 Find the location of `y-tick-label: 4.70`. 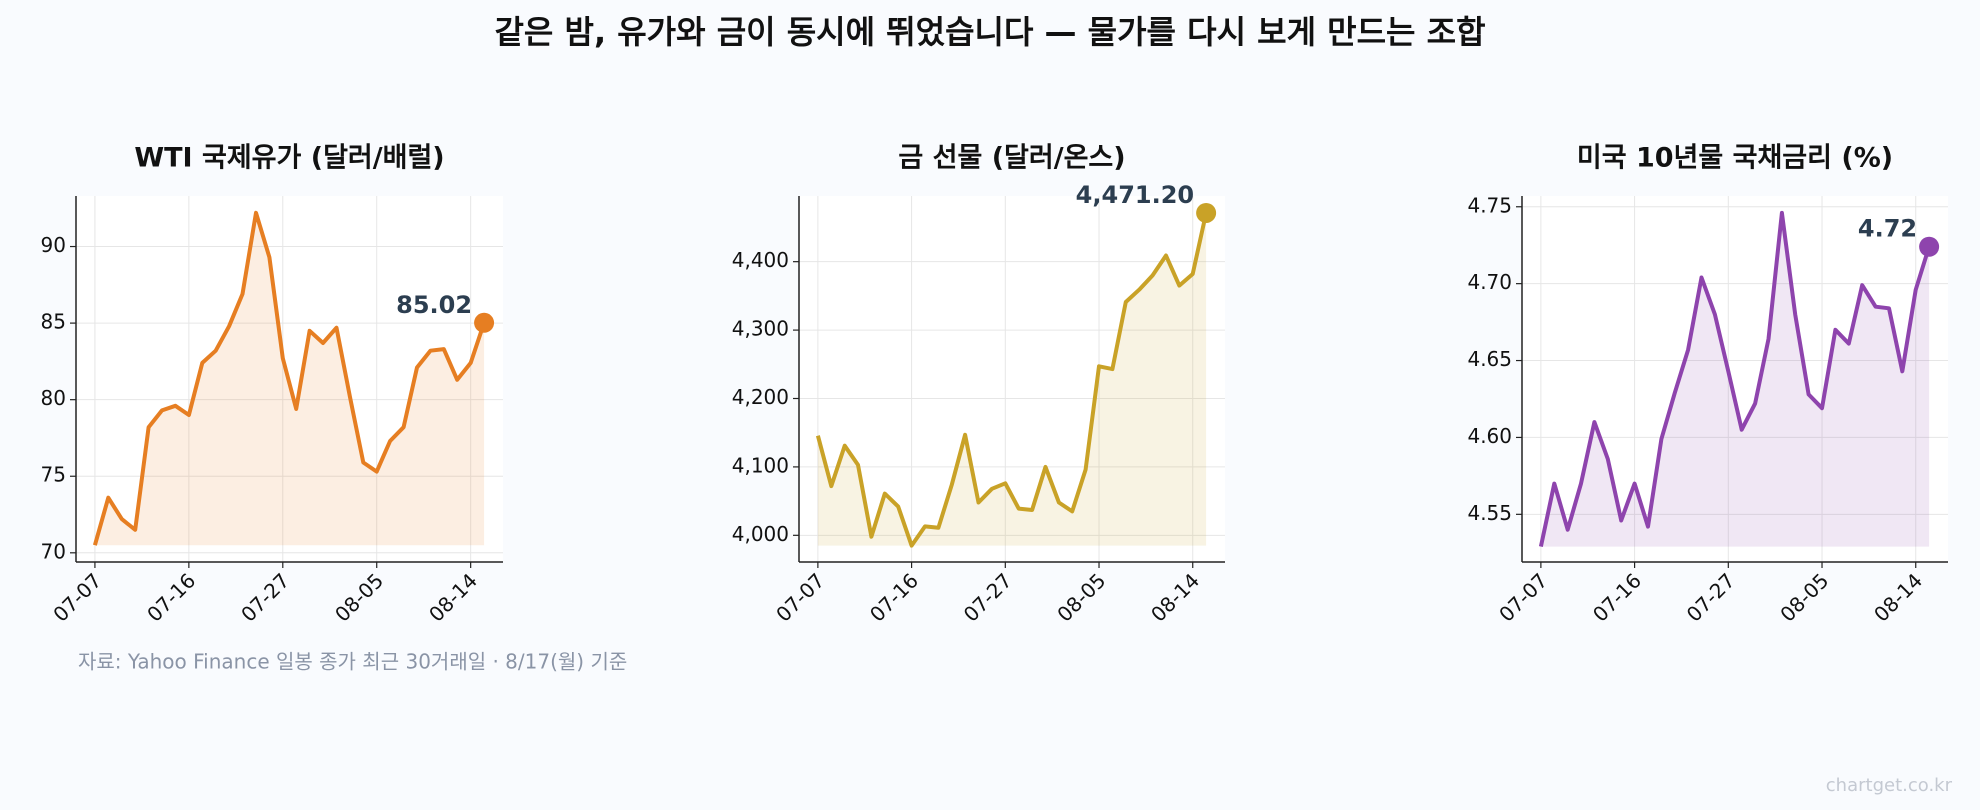

y-tick-label: 4.70 is located at coordinates (1489, 282).